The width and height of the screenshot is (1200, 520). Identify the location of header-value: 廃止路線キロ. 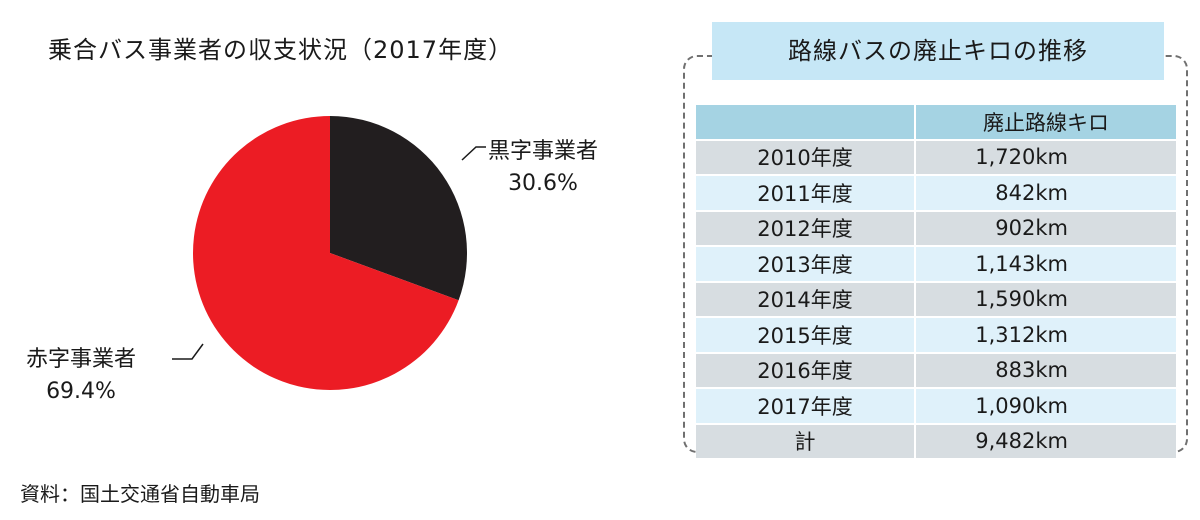
(1045, 123).